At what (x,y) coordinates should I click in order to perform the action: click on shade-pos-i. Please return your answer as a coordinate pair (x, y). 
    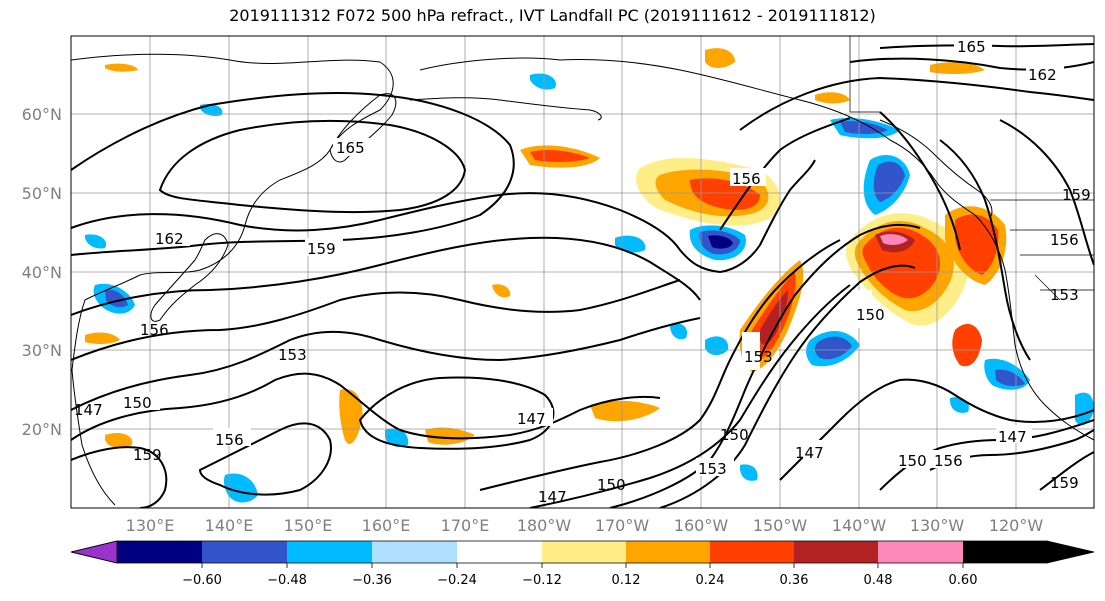
    Looking at the image, I should click on (832, 98).